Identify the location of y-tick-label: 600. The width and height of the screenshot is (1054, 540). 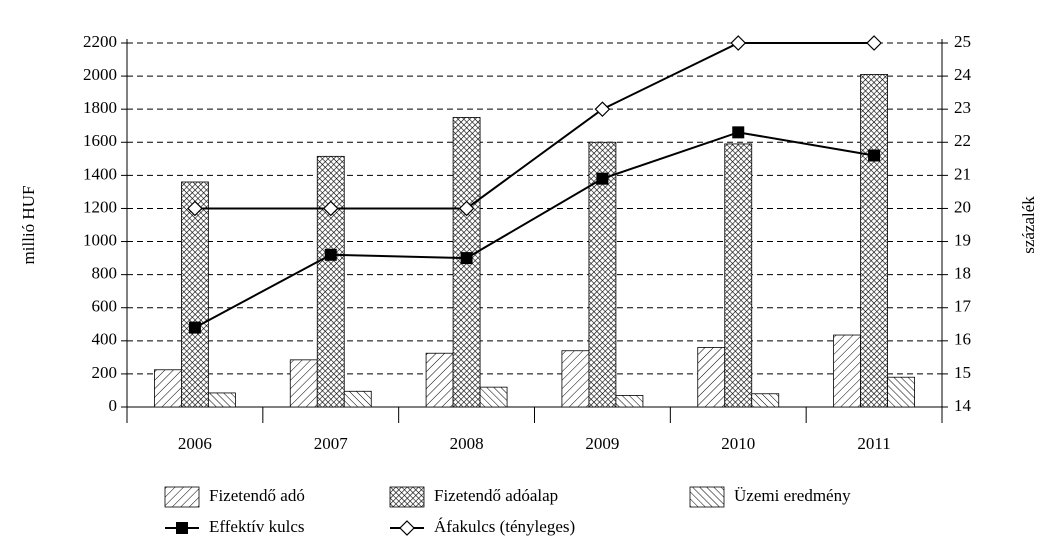
(105, 306).